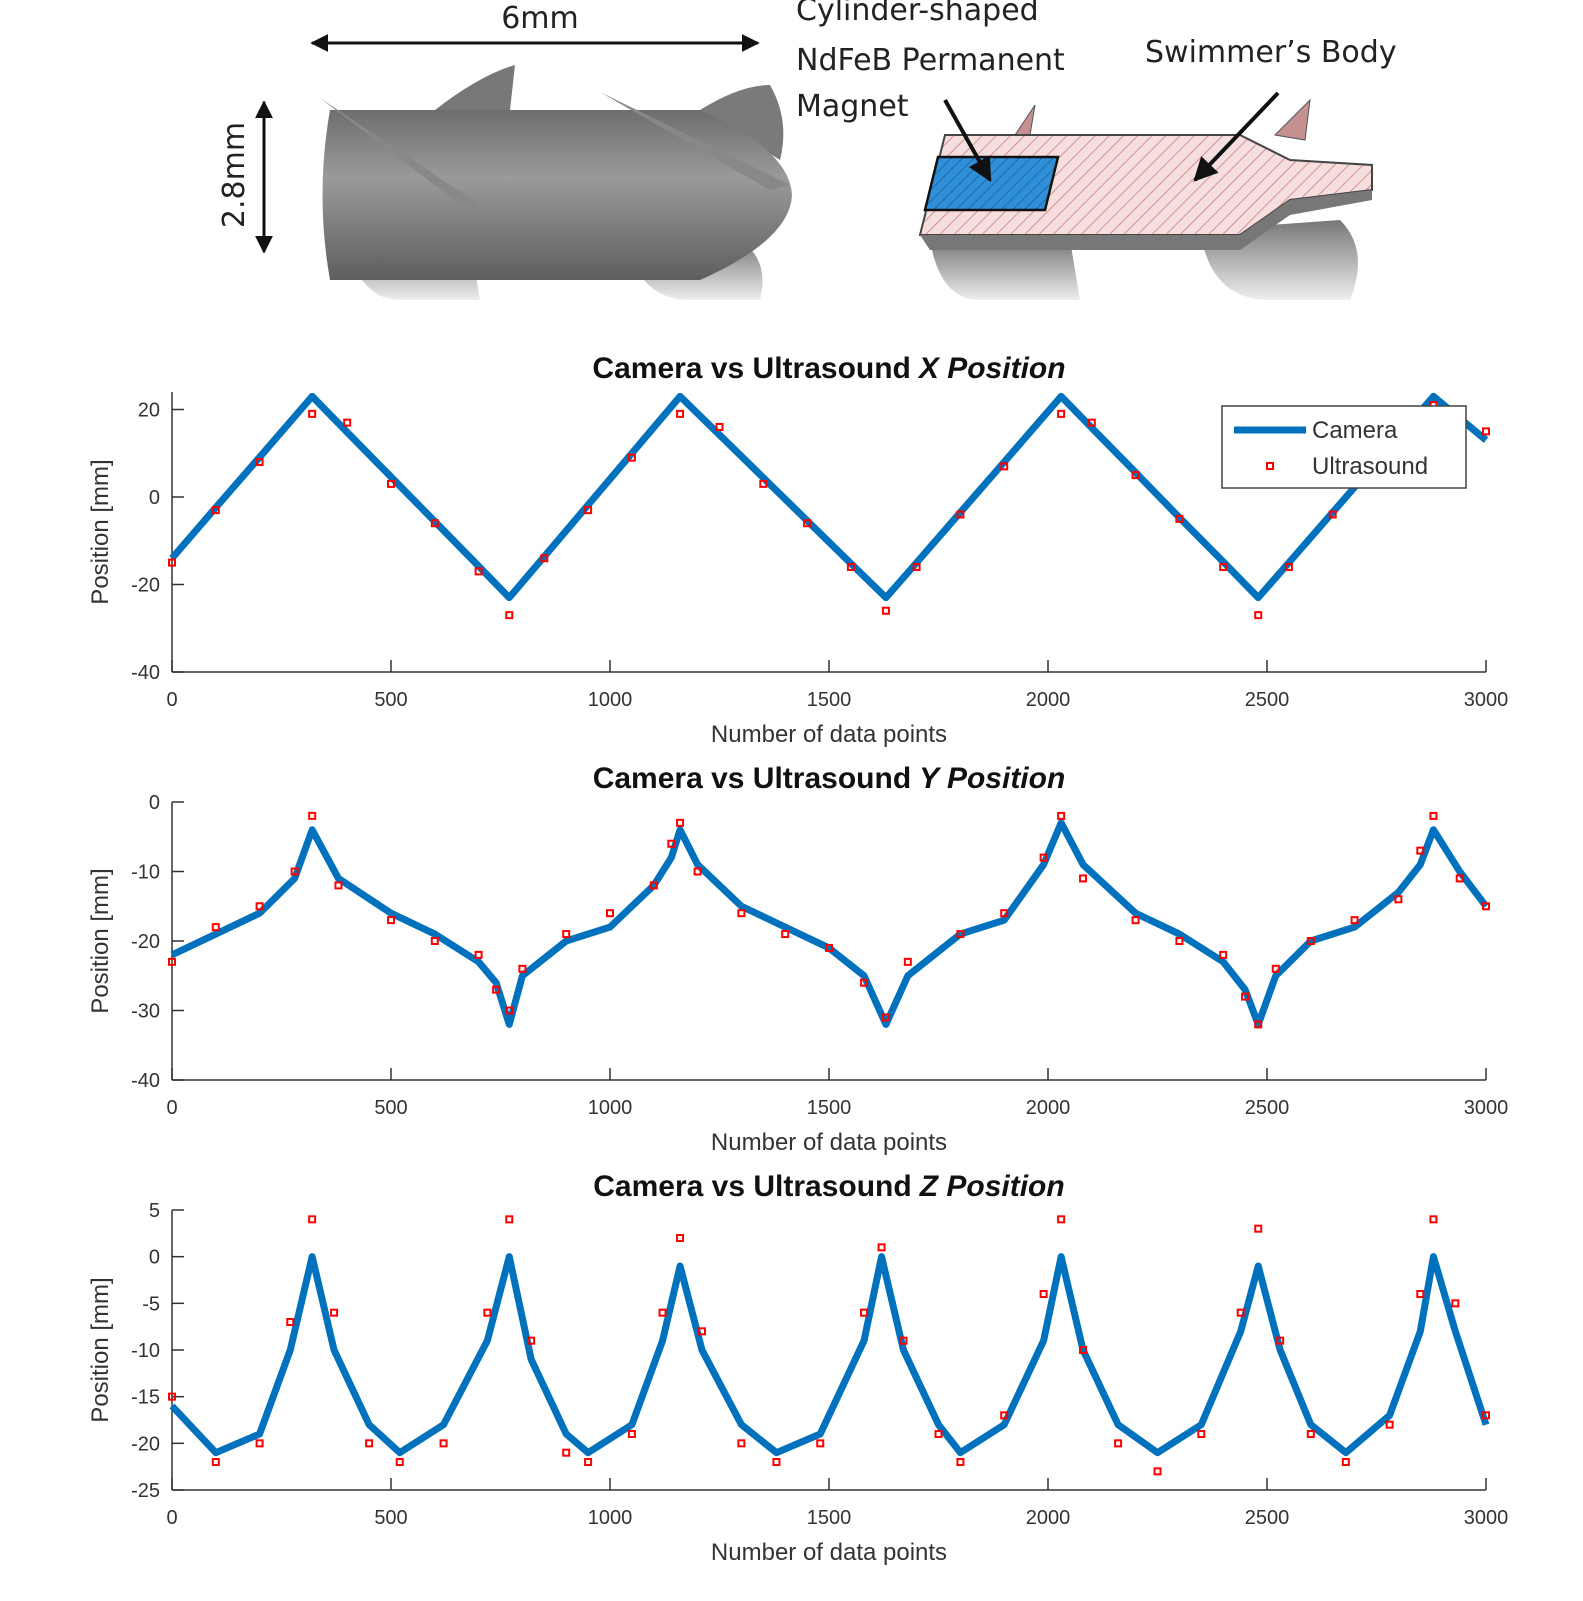 This screenshot has width=1583, height=1601. What do you see at coordinates (852, 106) in the screenshot?
I see `magnet-label: Magnet` at bounding box center [852, 106].